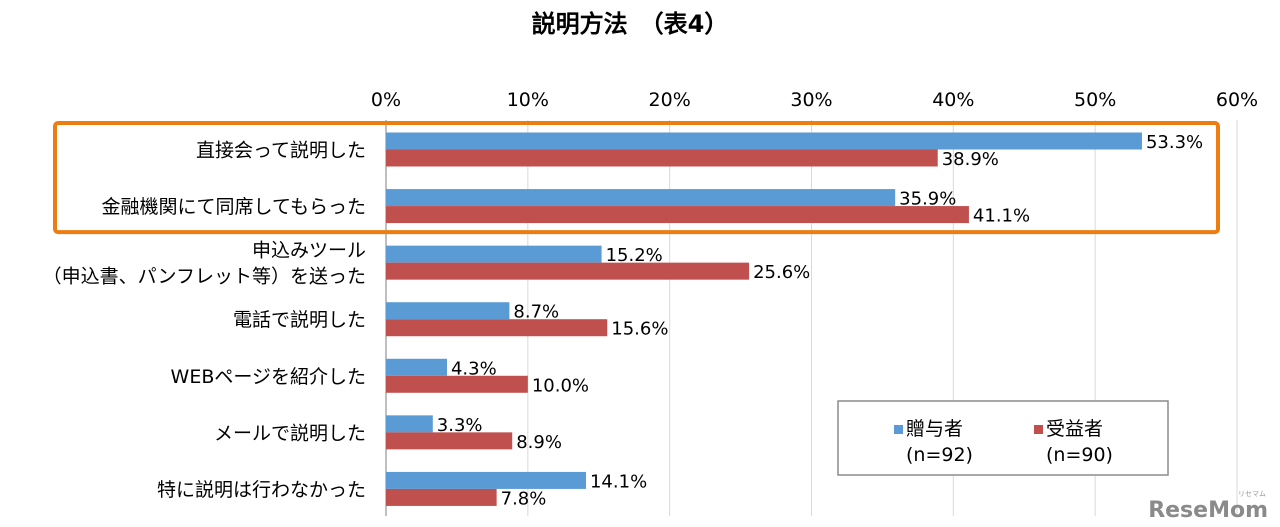 The height and width of the screenshot is (527, 1280). I want to click on x-tick-label: 50%, so click(1095, 100).